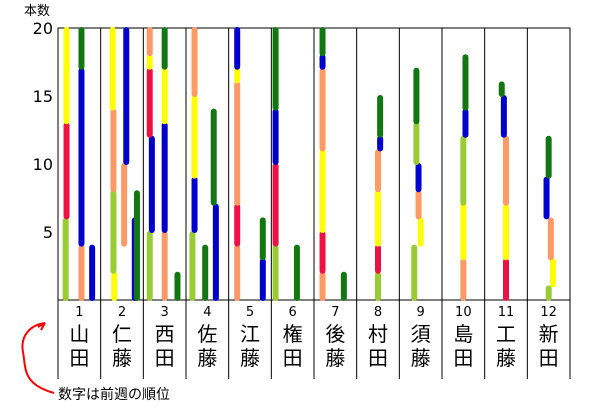 This screenshot has width=589, height=414. What do you see at coordinates (378, 334) in the screenshot?
I see `name-char-label: 村` at bounding box center [378, 334].